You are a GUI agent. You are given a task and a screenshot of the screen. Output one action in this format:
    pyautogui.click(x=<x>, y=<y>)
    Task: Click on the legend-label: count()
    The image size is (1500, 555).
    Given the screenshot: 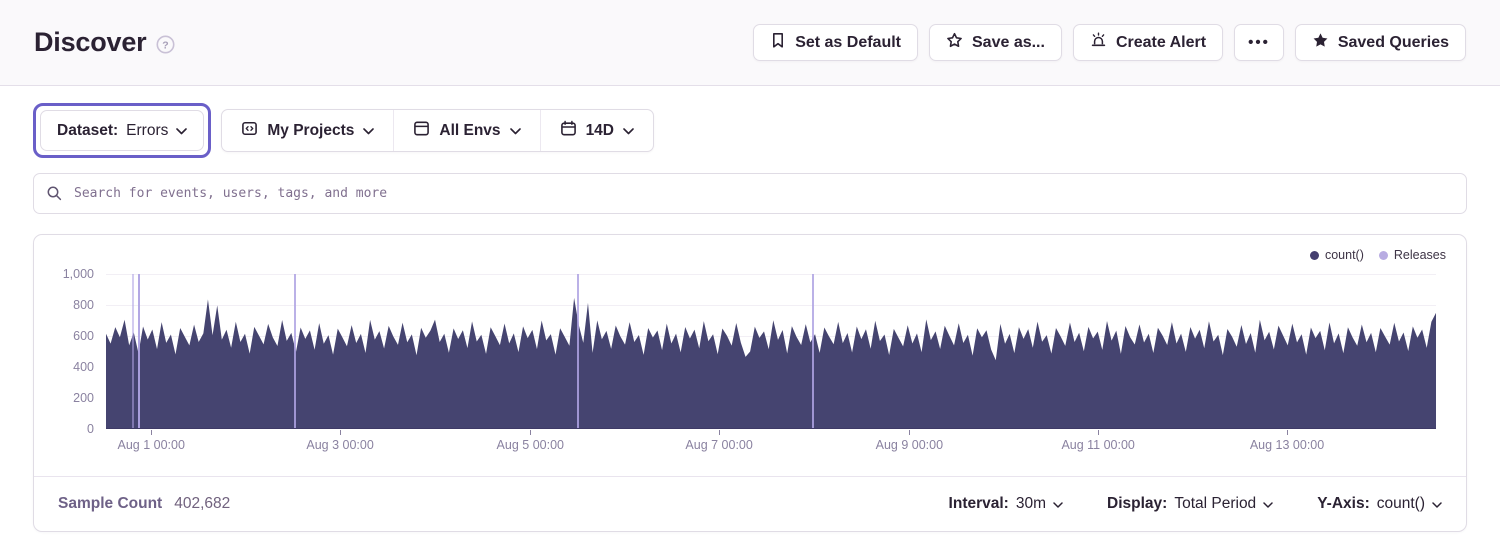 What is the action you would take?
    pyautogui.click(x=1344, y=255)
    